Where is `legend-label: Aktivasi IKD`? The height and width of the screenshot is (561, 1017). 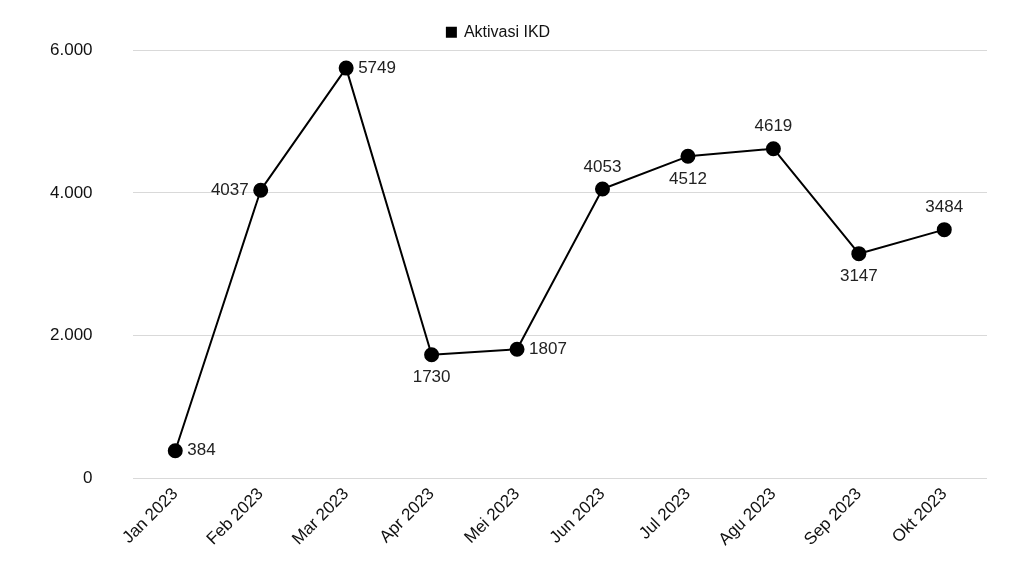
legend-label: Aktivasi IKD is located at coordinates (507, 31).